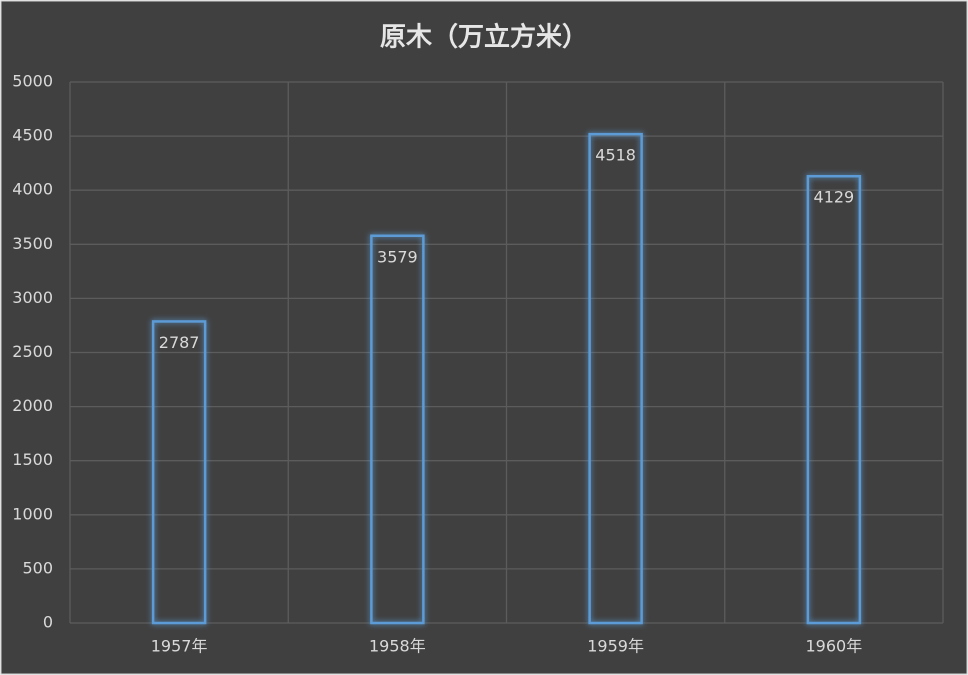 The height and width of the screenshot is (675, 968). Describe the element at coordinates (32, 351) in the screenshot. I see `y-tick-label: 2500` at that location.